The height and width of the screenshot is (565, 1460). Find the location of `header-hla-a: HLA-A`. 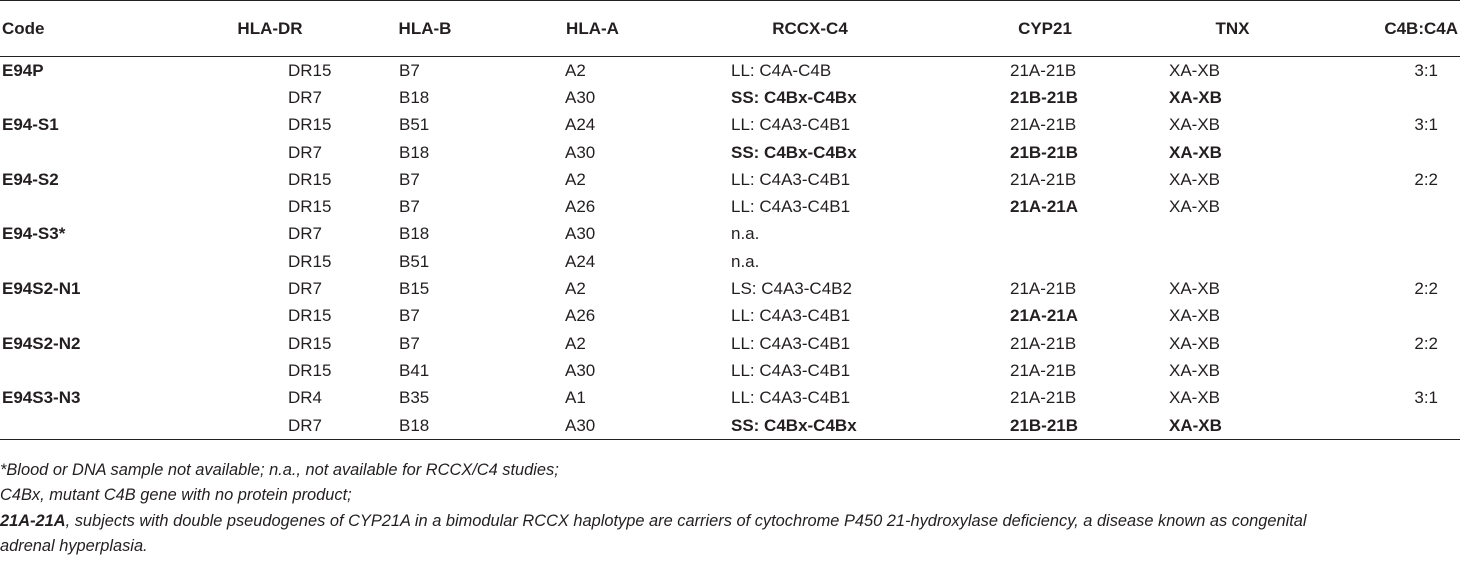

header-hla-a: HLA-A is located at coordinates (592, 28).